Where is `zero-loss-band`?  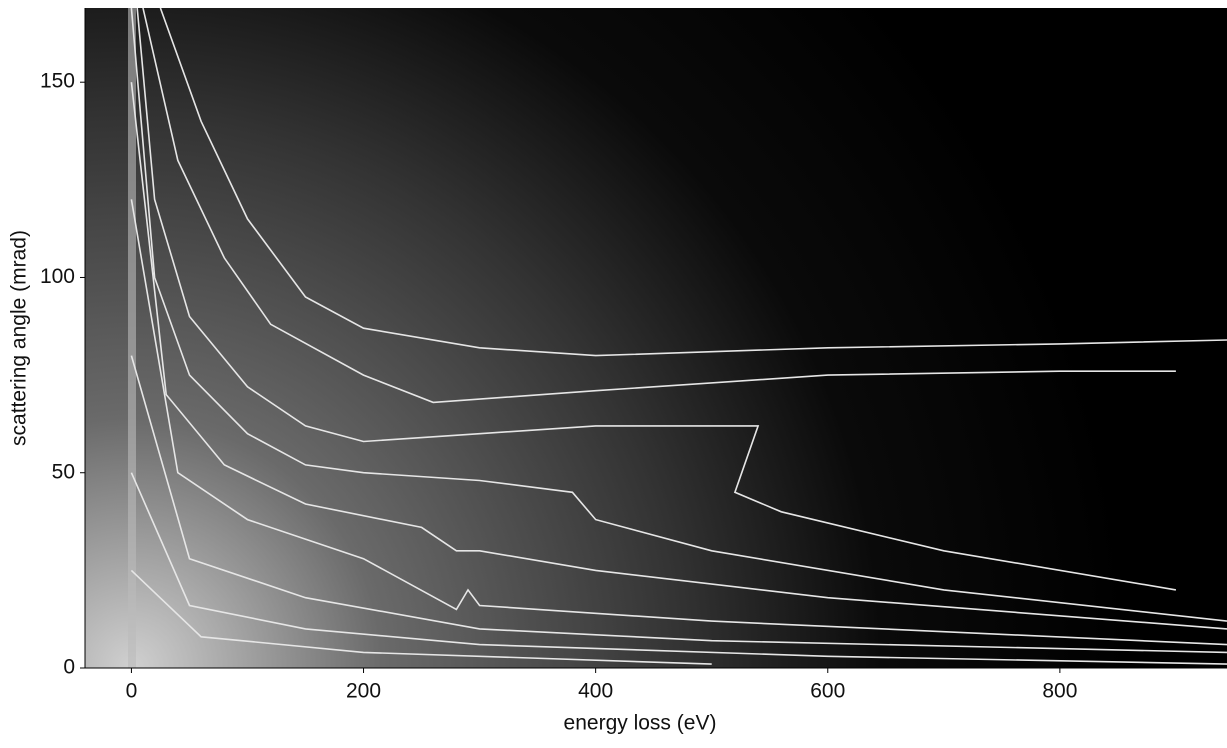
zero-loss-band is located at coordinates (132, 338).